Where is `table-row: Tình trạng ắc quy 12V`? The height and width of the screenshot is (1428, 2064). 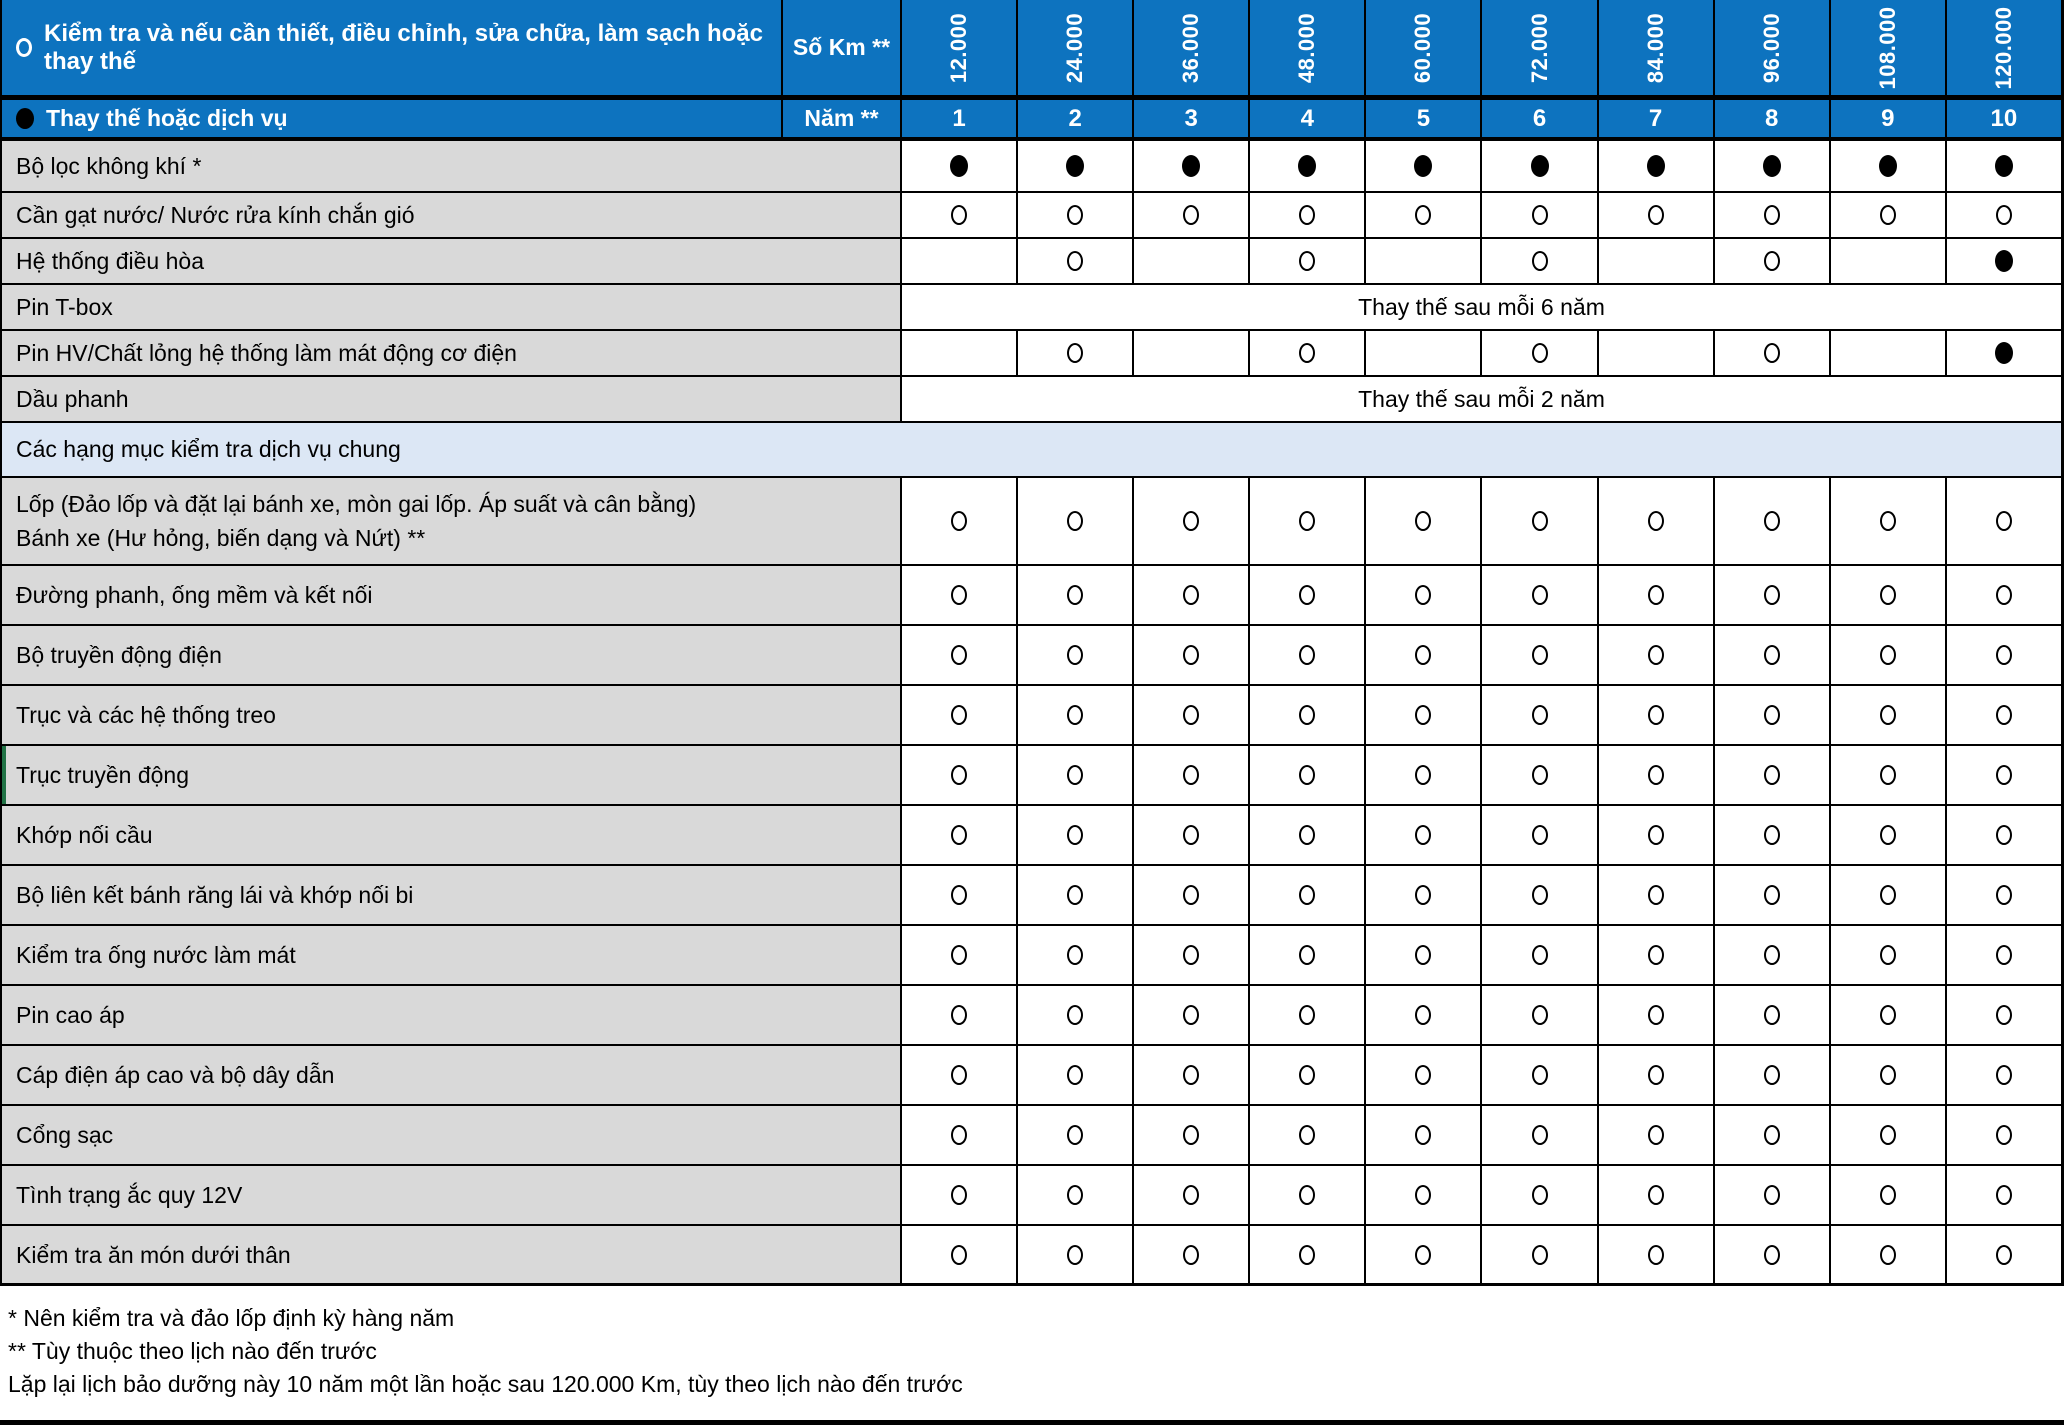 table-row: Tình trạng ắc quy 12V is located at coordinates (1031, 1196).